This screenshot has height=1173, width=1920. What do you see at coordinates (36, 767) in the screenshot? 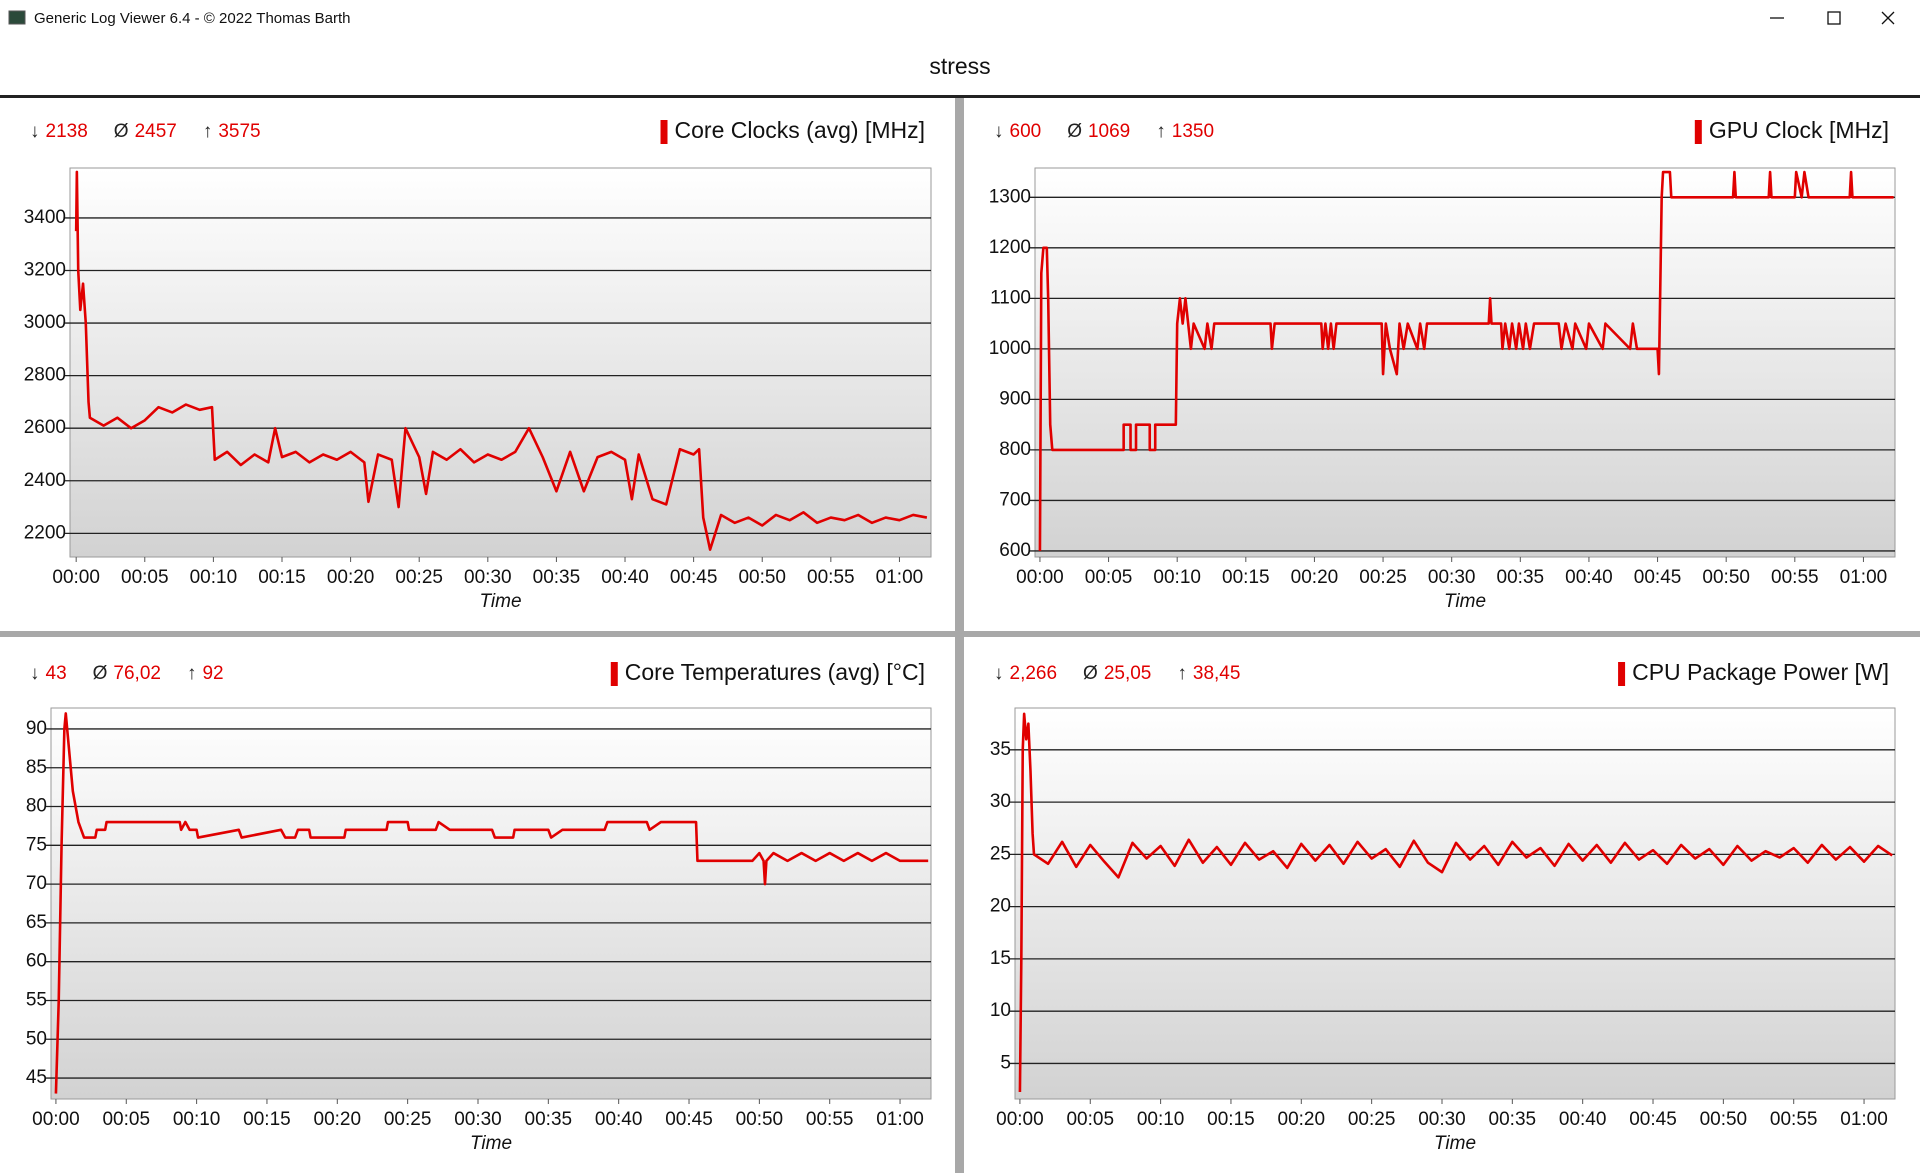
I see `y-tick-label: 85` at bounding box center [36, 767].